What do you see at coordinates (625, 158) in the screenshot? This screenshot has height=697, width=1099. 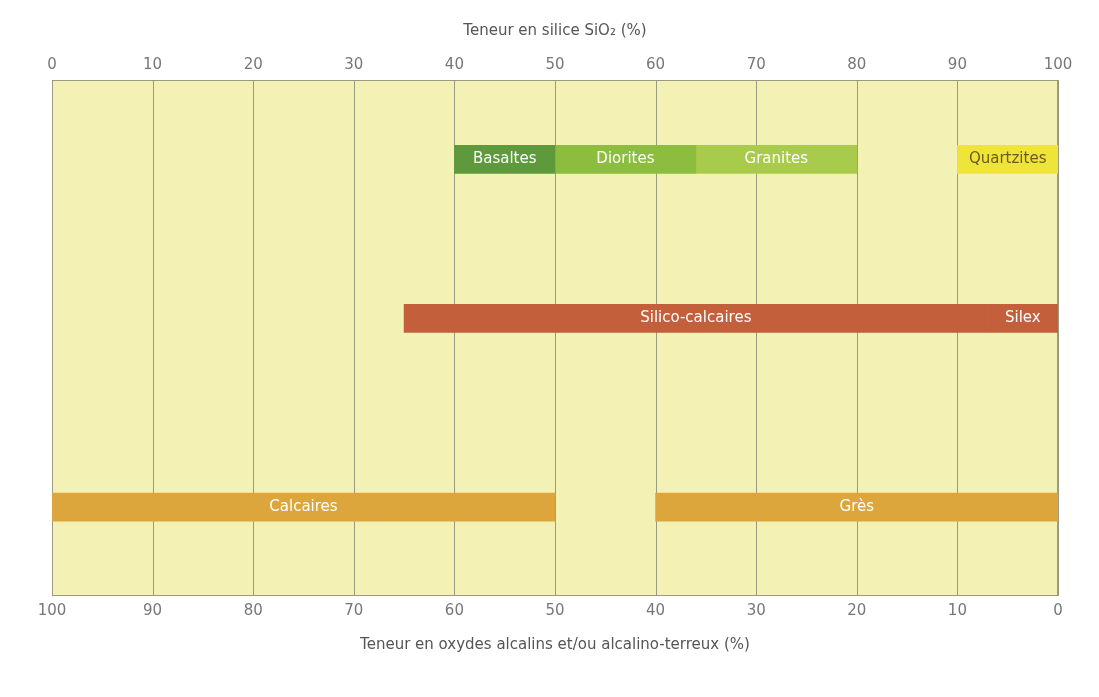 I see `series-label: Diorites` at bounding box center [625, 158].